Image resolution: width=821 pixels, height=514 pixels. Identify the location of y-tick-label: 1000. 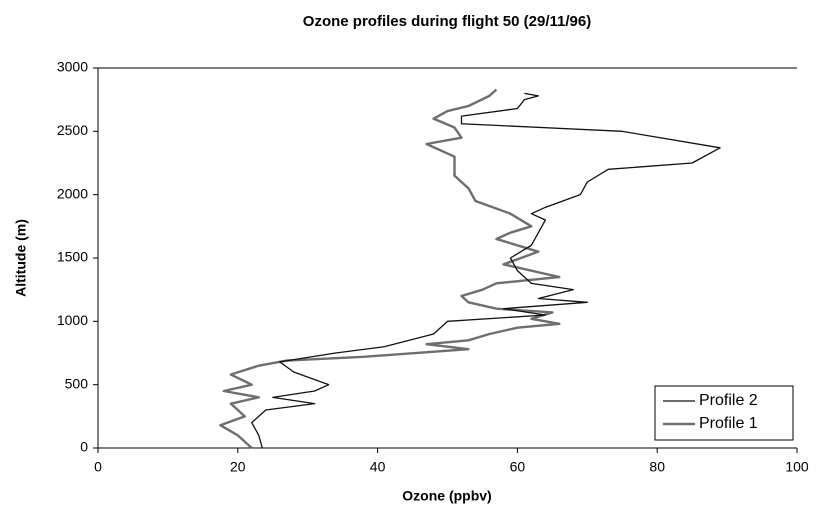
(72, 320).